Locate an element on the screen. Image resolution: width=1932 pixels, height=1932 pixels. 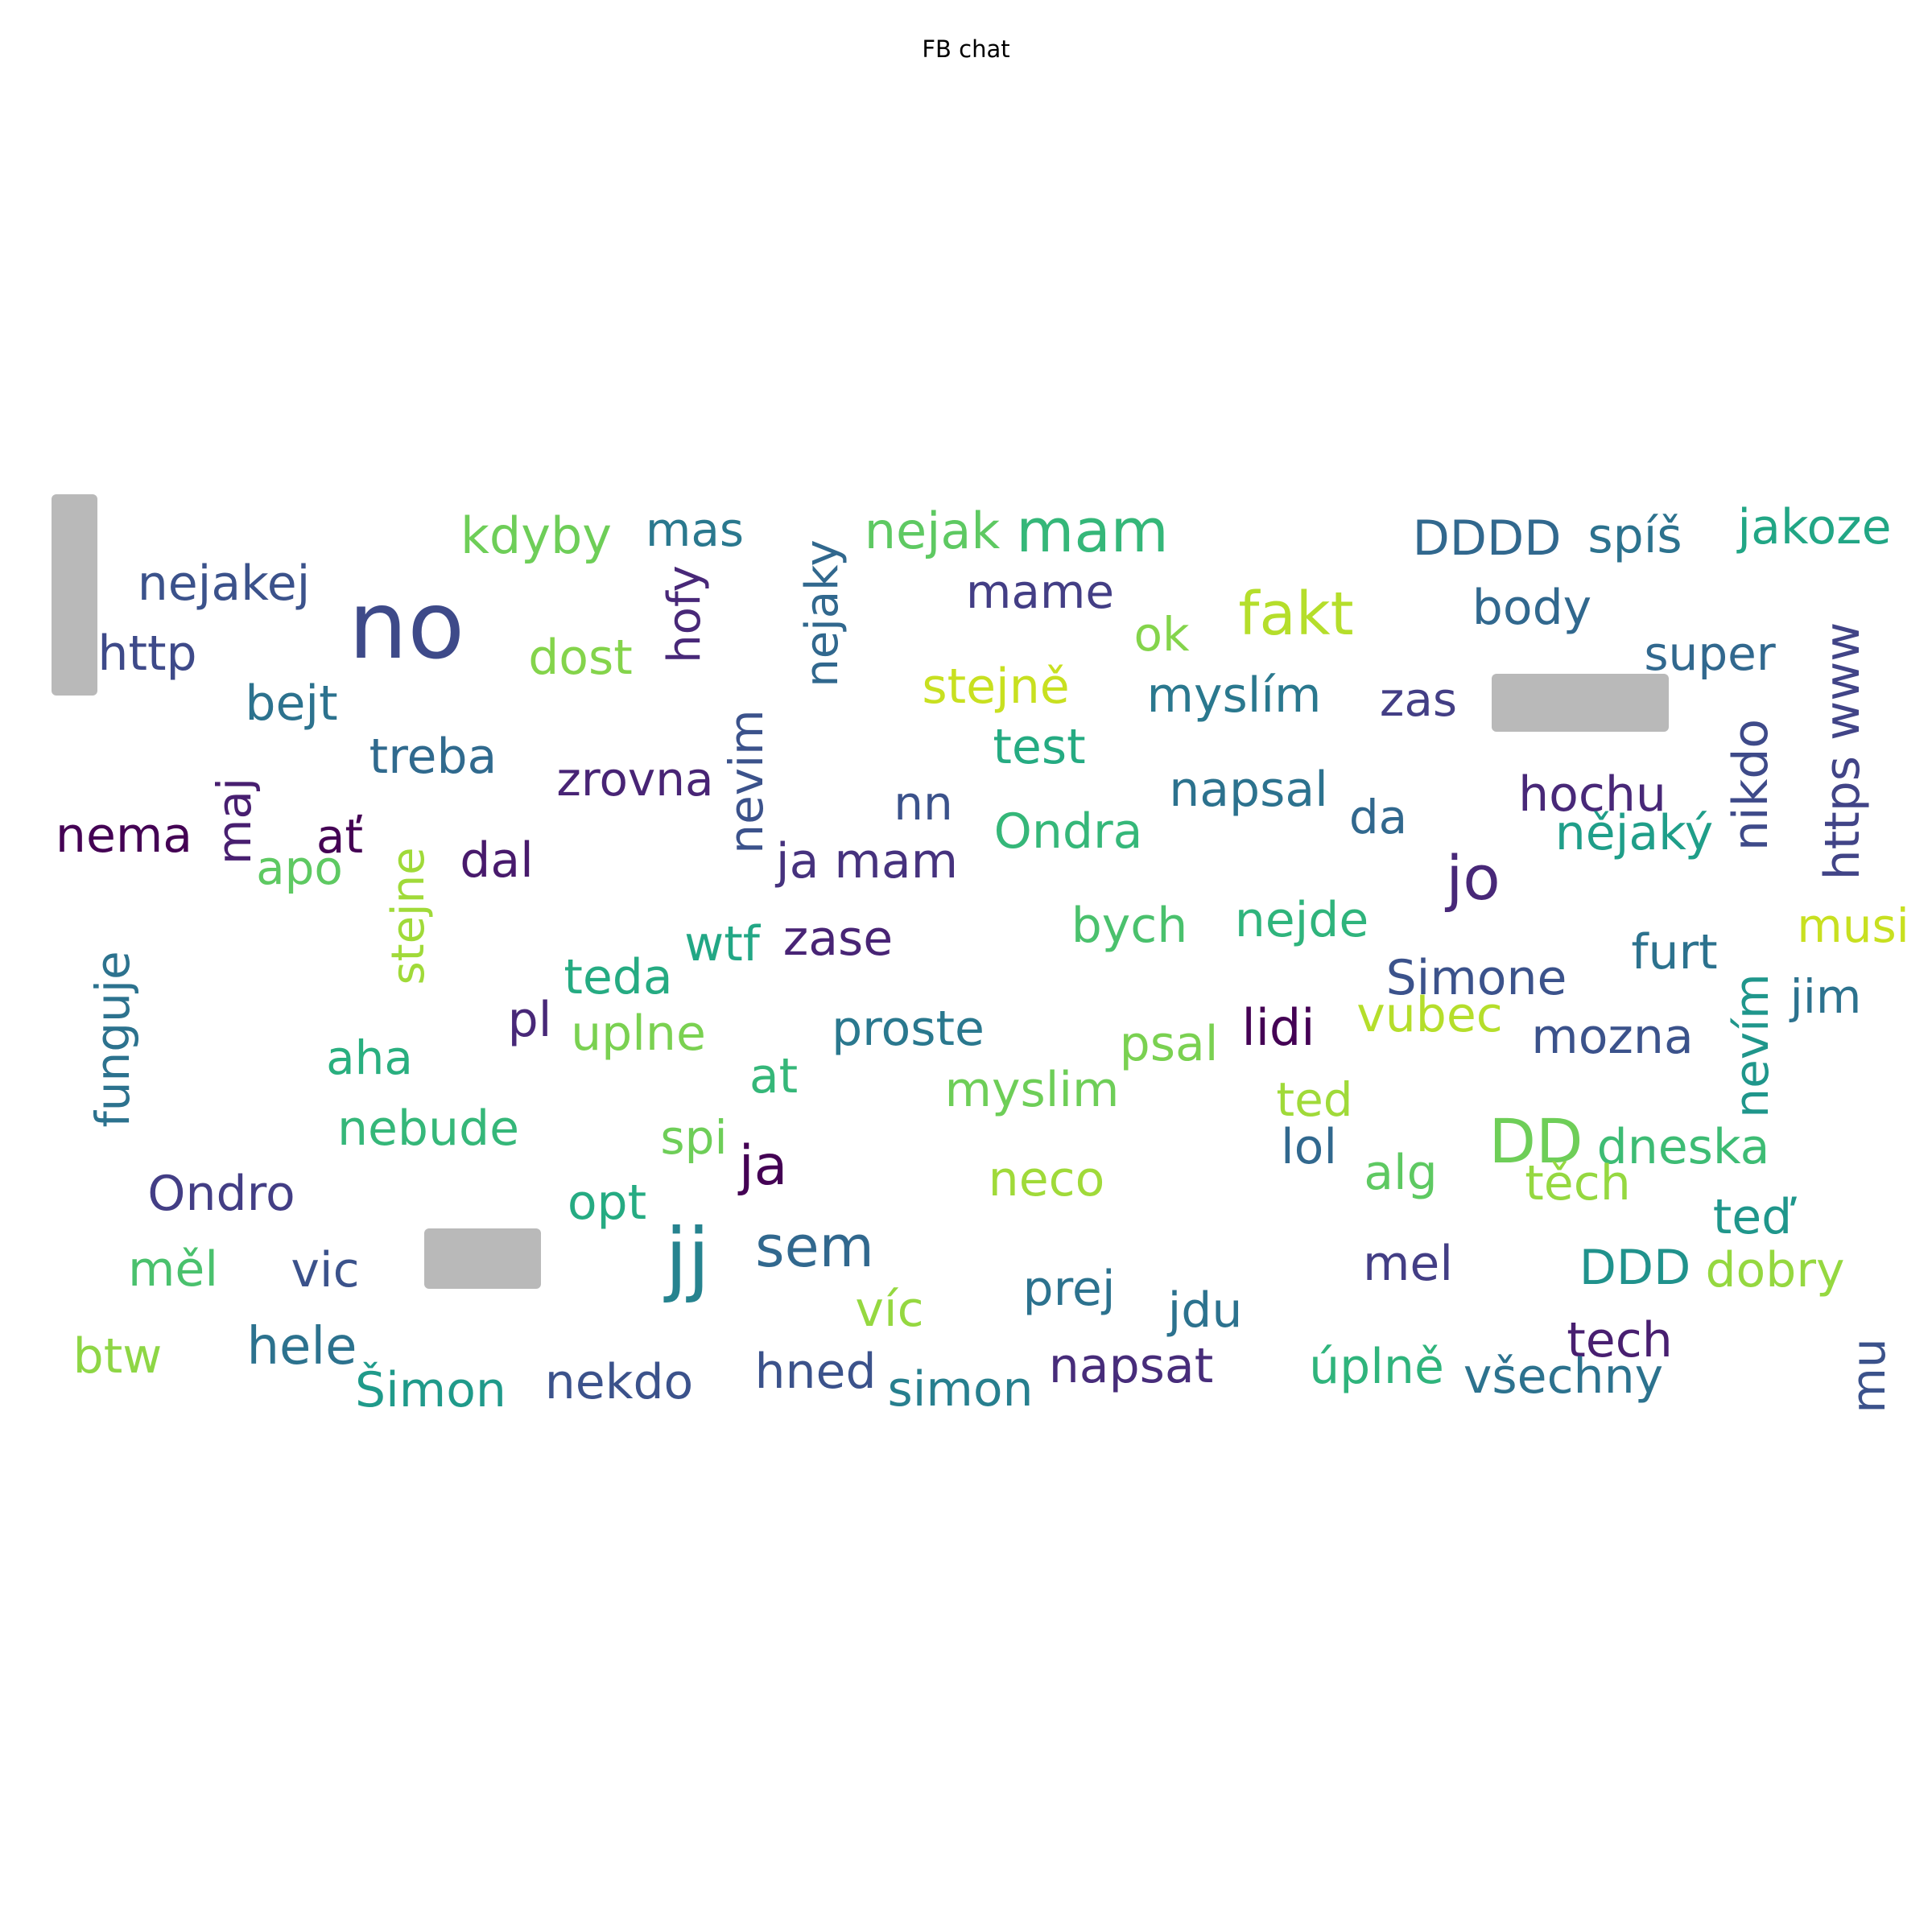
word-wtf: wtf is located at coordinates (722, 944).